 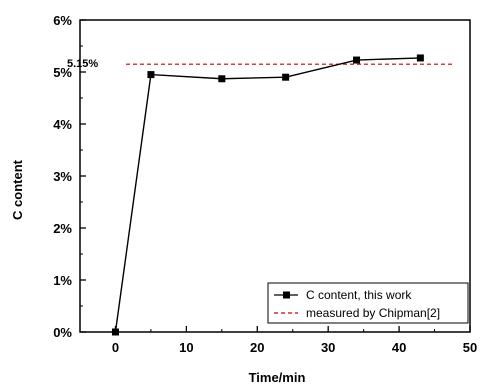 I want to click on y-tick-label: 1%, so click(x=62, y=280).